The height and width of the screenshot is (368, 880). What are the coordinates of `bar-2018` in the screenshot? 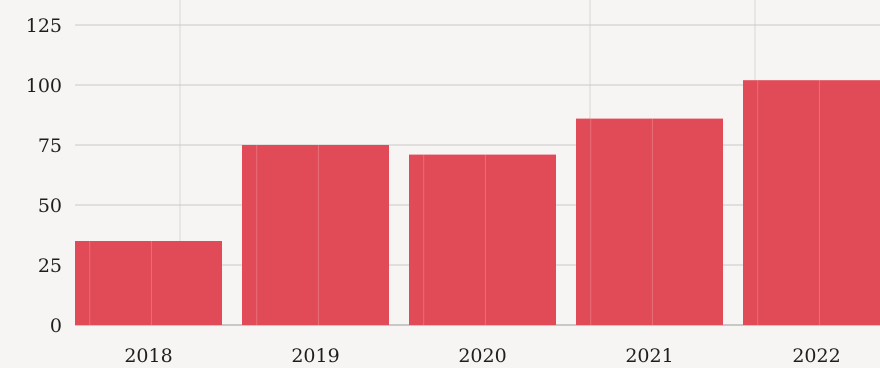 It's located at (148, 283).